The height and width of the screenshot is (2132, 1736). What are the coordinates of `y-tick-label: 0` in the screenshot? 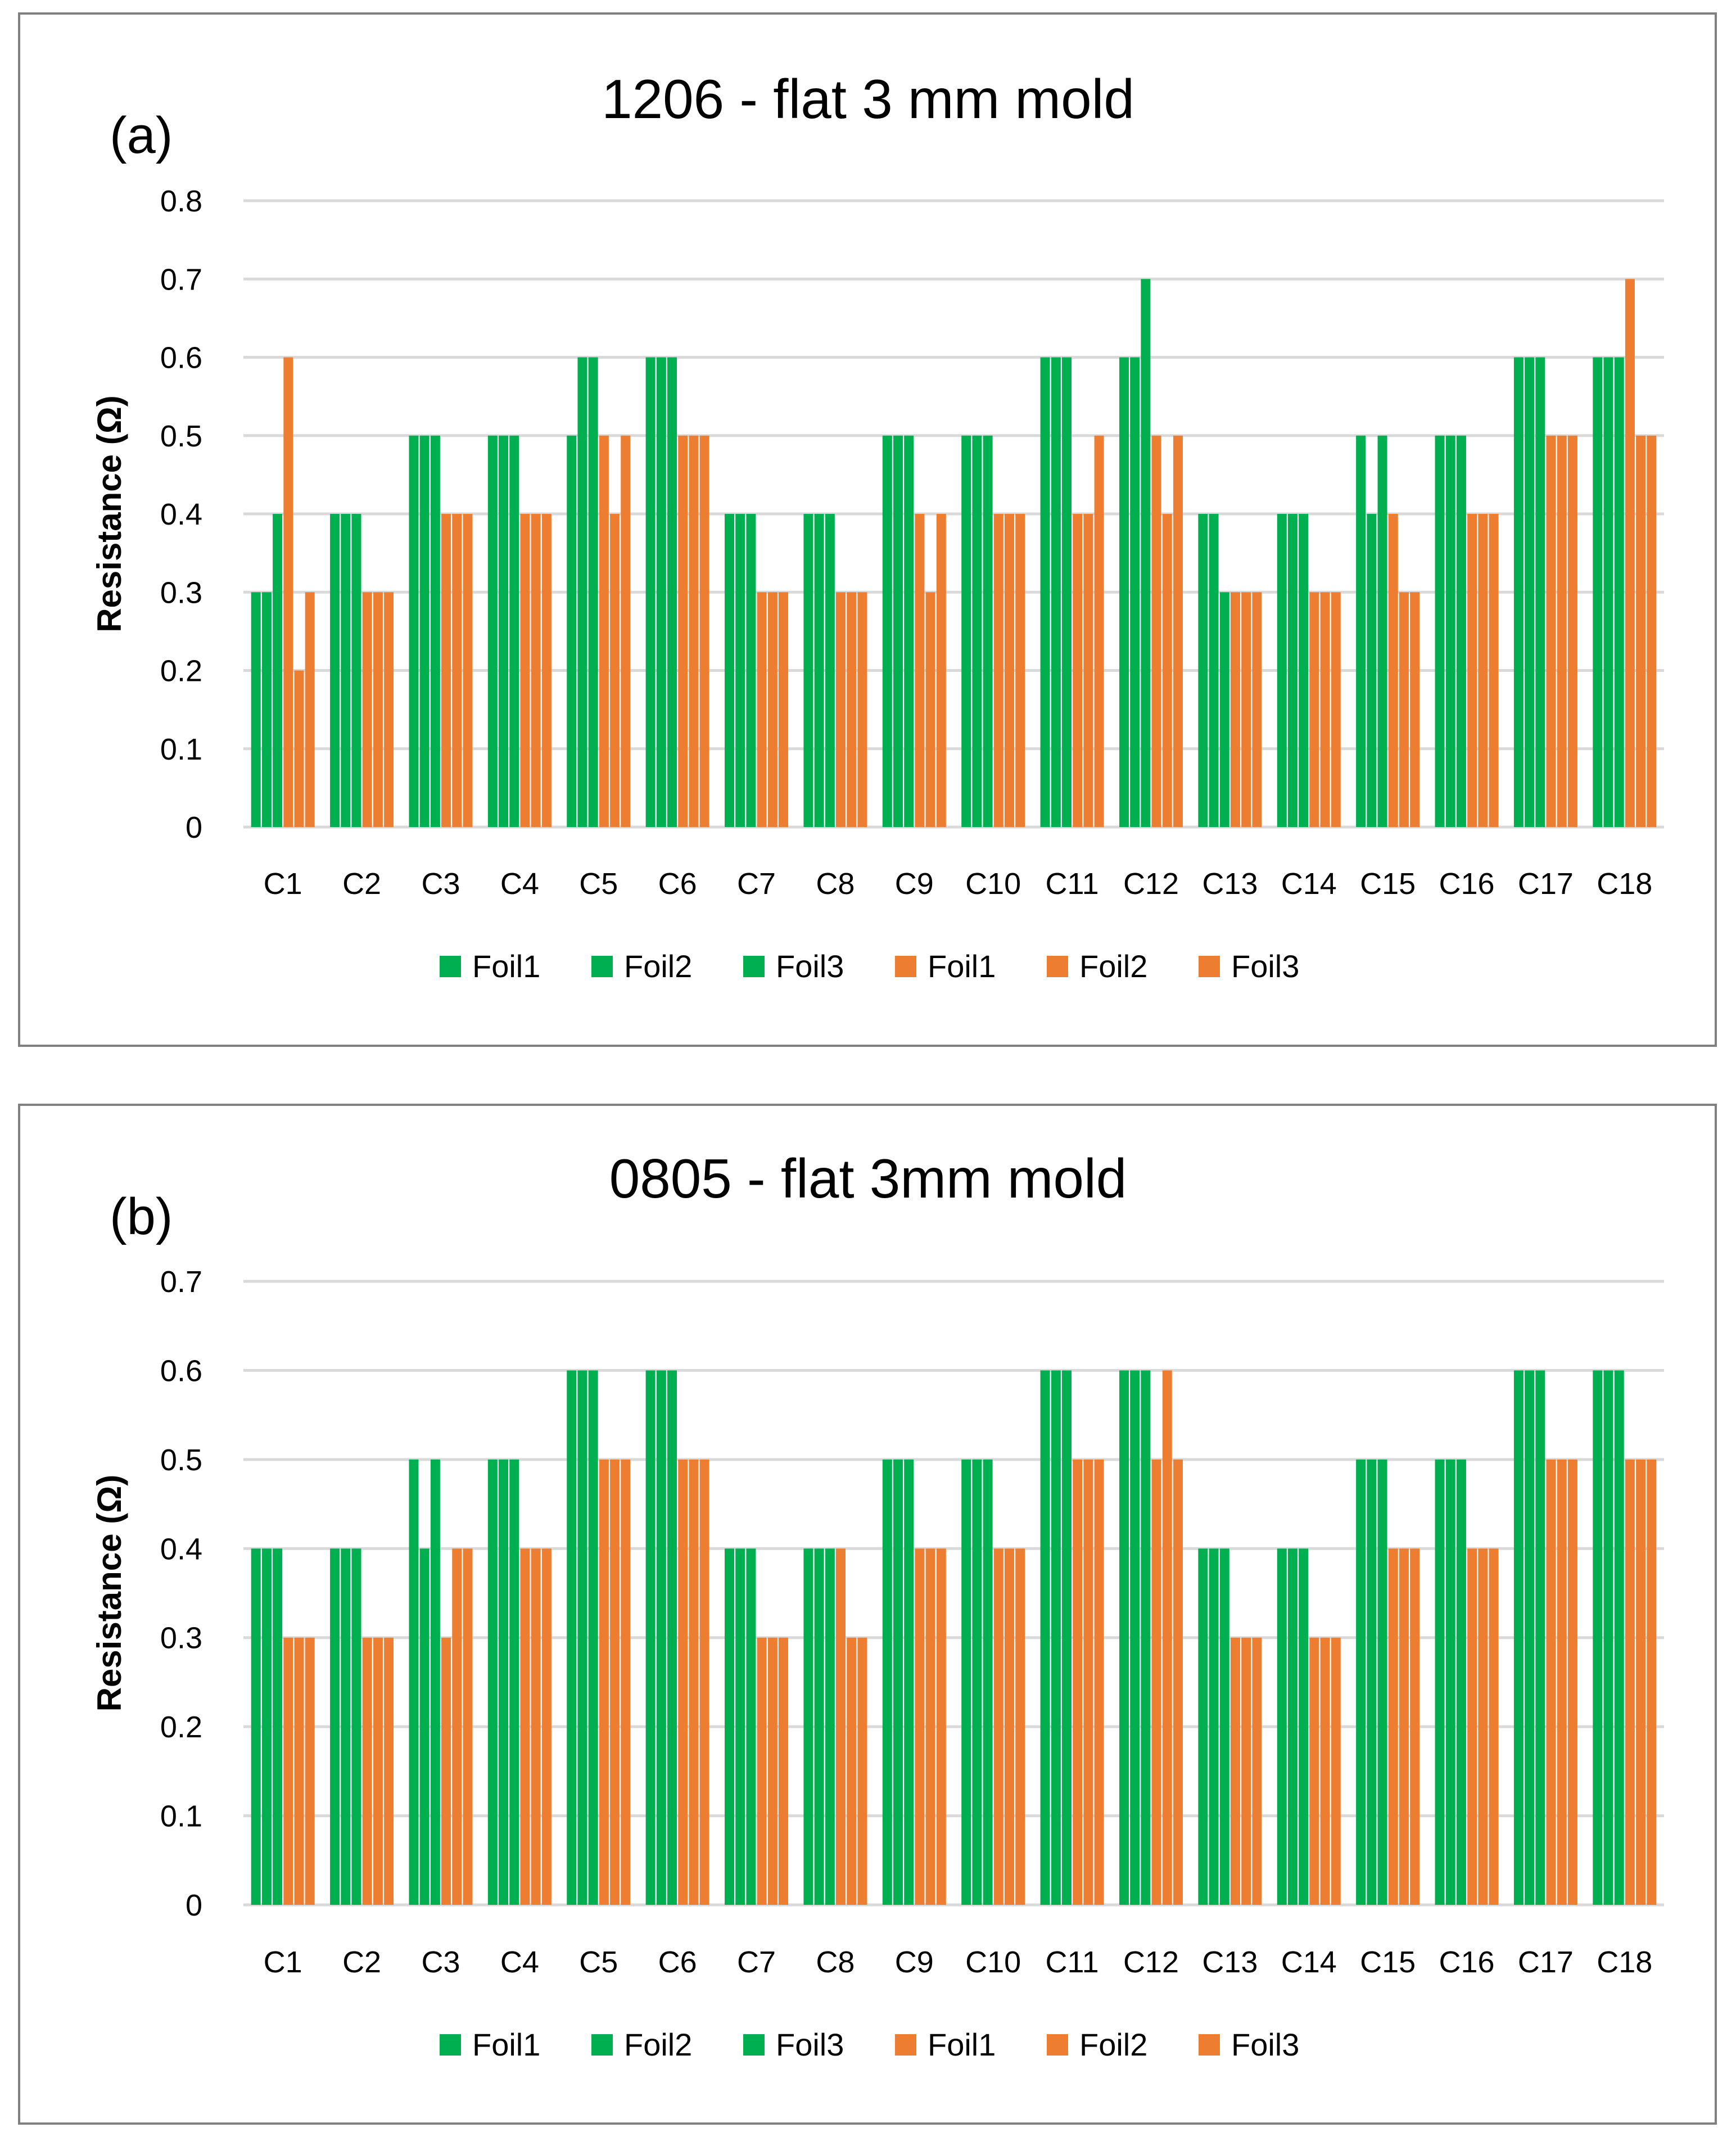 It's located at (194, 1905).